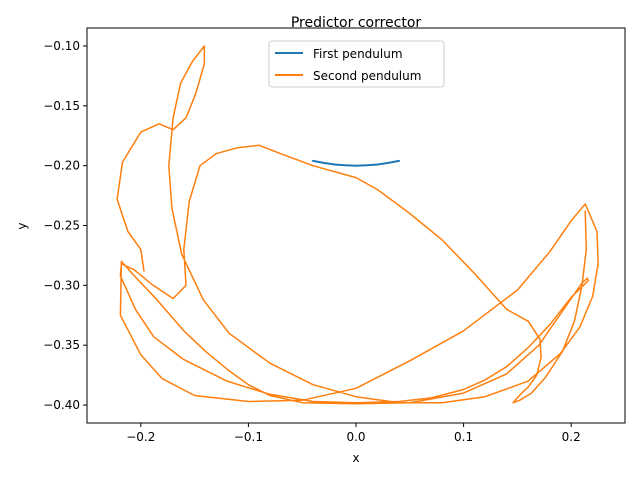 Image resolution: width=640 pixels, height=480 pixels. What do you see at coordinates (355, 458) in the screenshot?
I see `x-axis-label: x` at bounding box center [355, 458].